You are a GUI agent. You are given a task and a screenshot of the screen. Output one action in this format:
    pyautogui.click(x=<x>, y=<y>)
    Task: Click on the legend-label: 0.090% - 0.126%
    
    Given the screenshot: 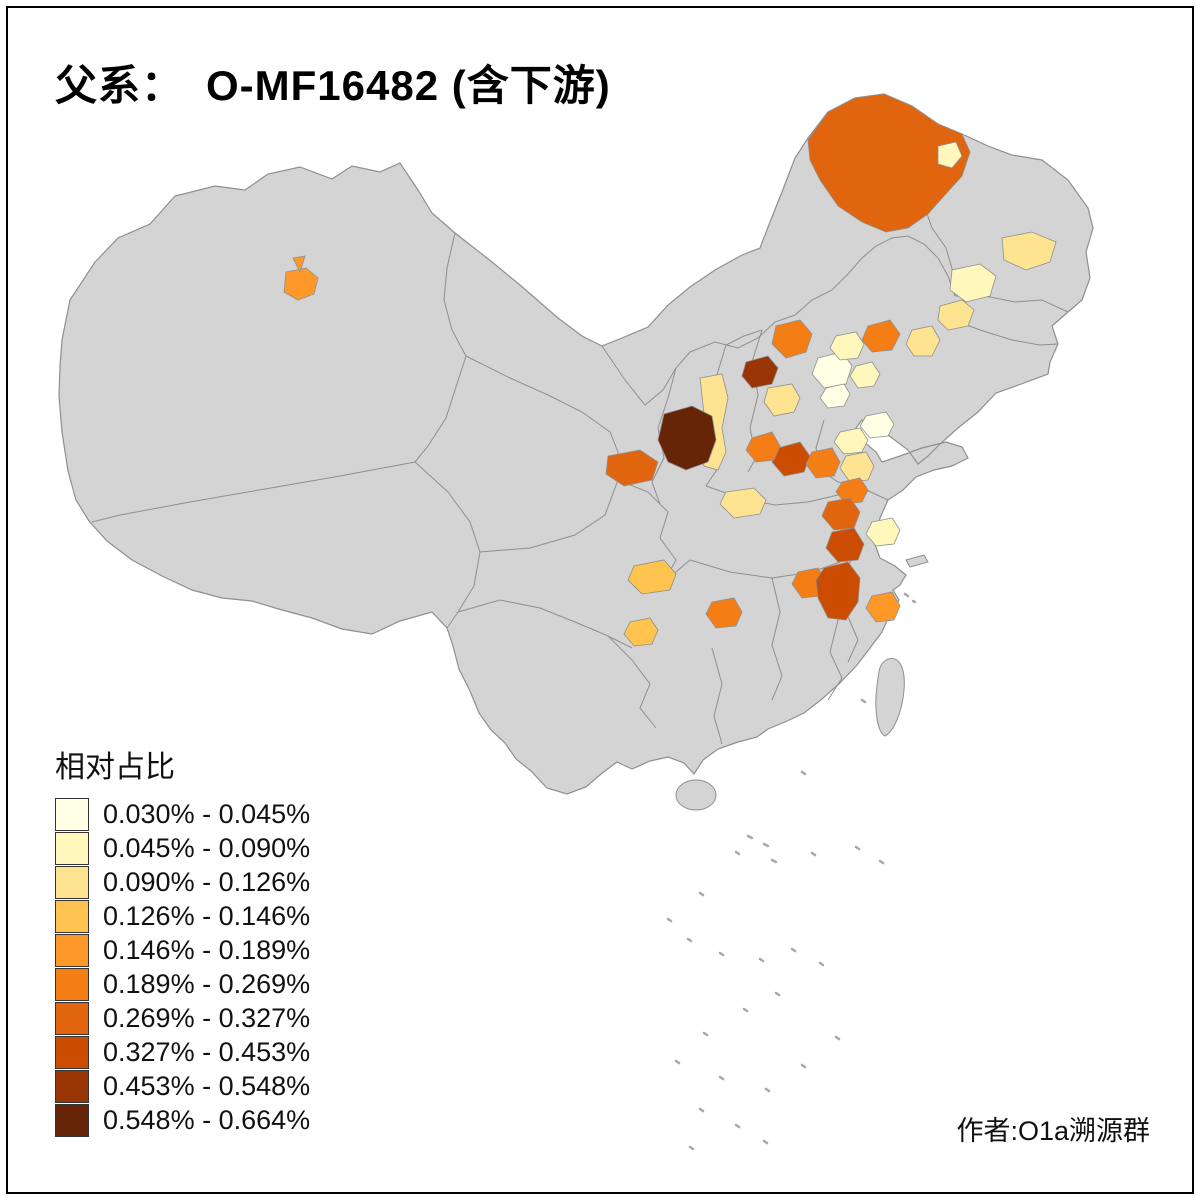 What is the action you would take?
    pyautogui.click(x=207, y=882)
    